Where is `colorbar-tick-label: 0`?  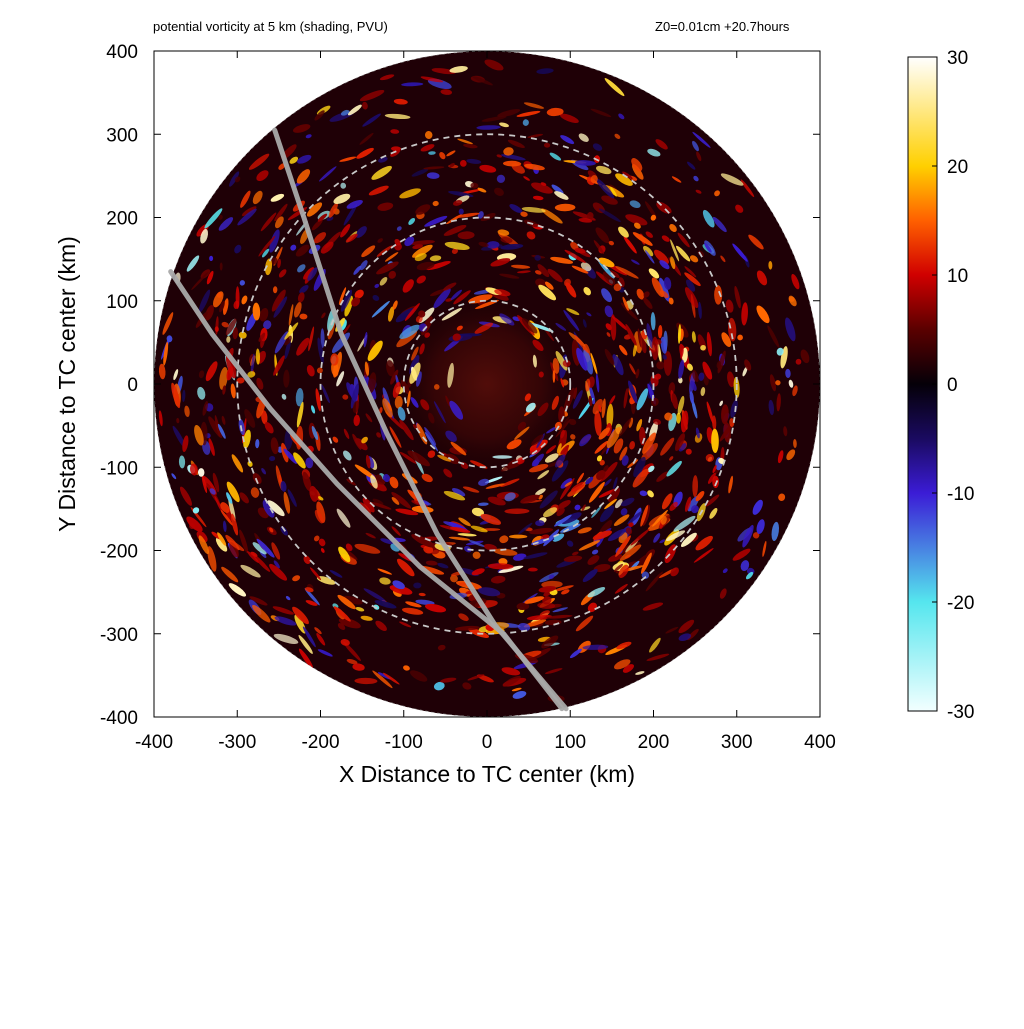
colorbar-tick-label: 0 is located at coordinates (952, 385).